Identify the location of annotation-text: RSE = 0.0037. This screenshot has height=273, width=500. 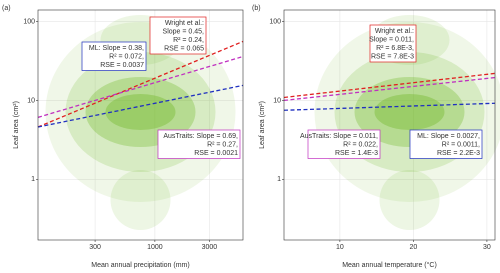
(122, 65).